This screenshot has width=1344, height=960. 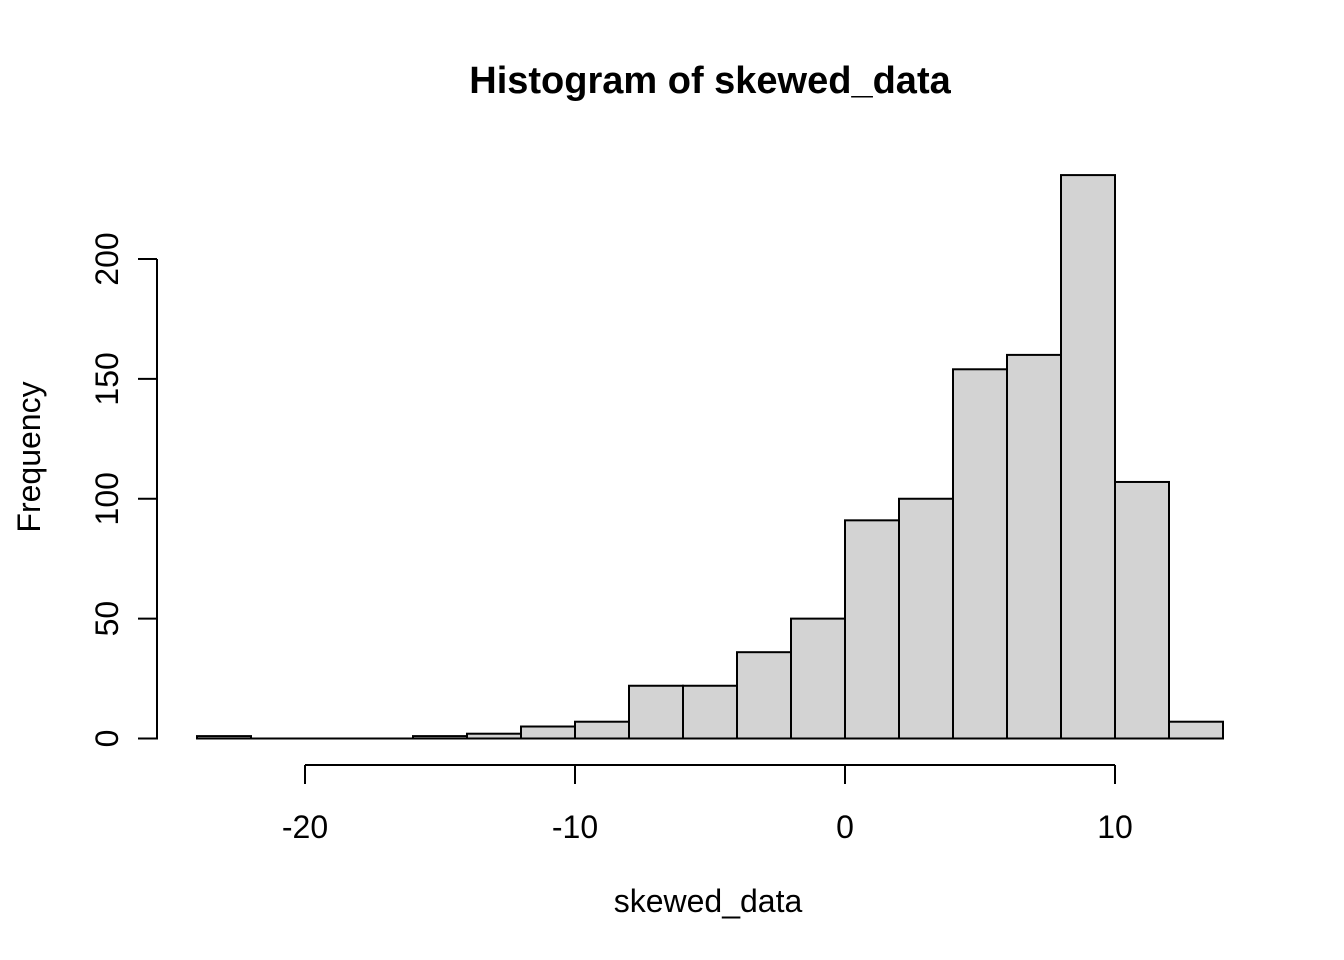 I want to click on y-tick-label: 150, so click(x=107, y=378).